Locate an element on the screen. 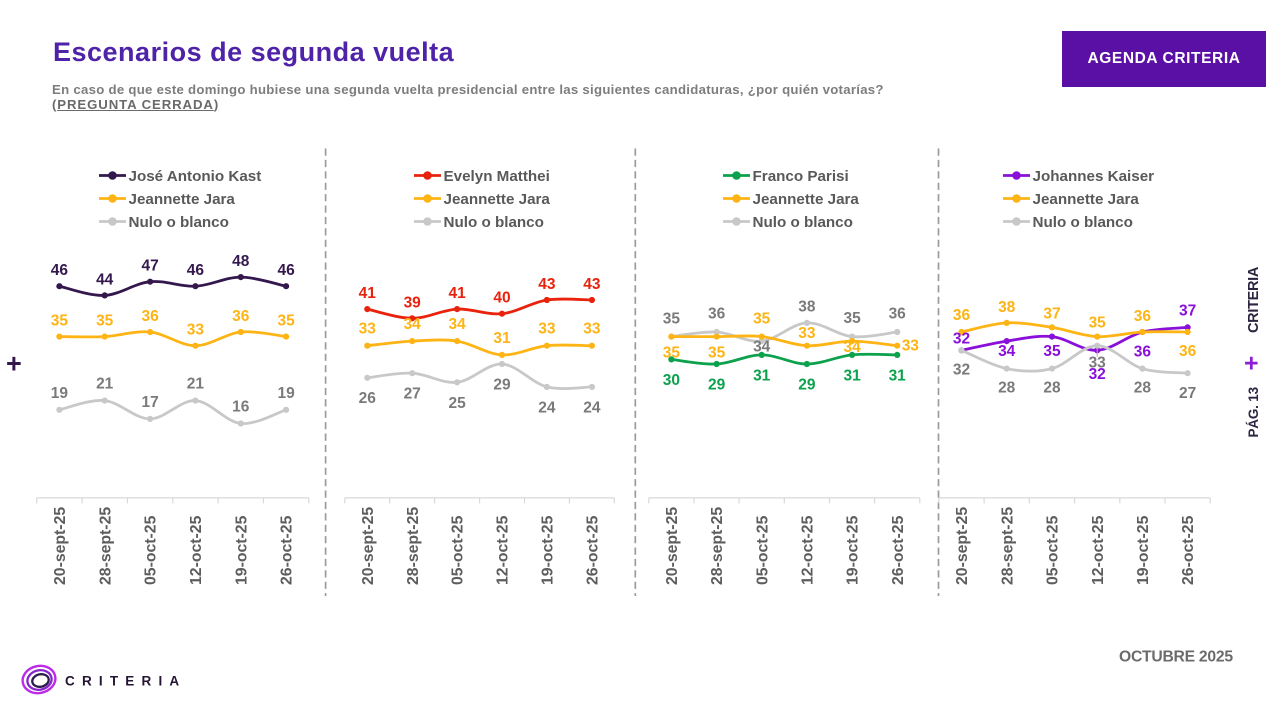  svg-text: Evelyn Matthei is located at coordinates (497, 176).